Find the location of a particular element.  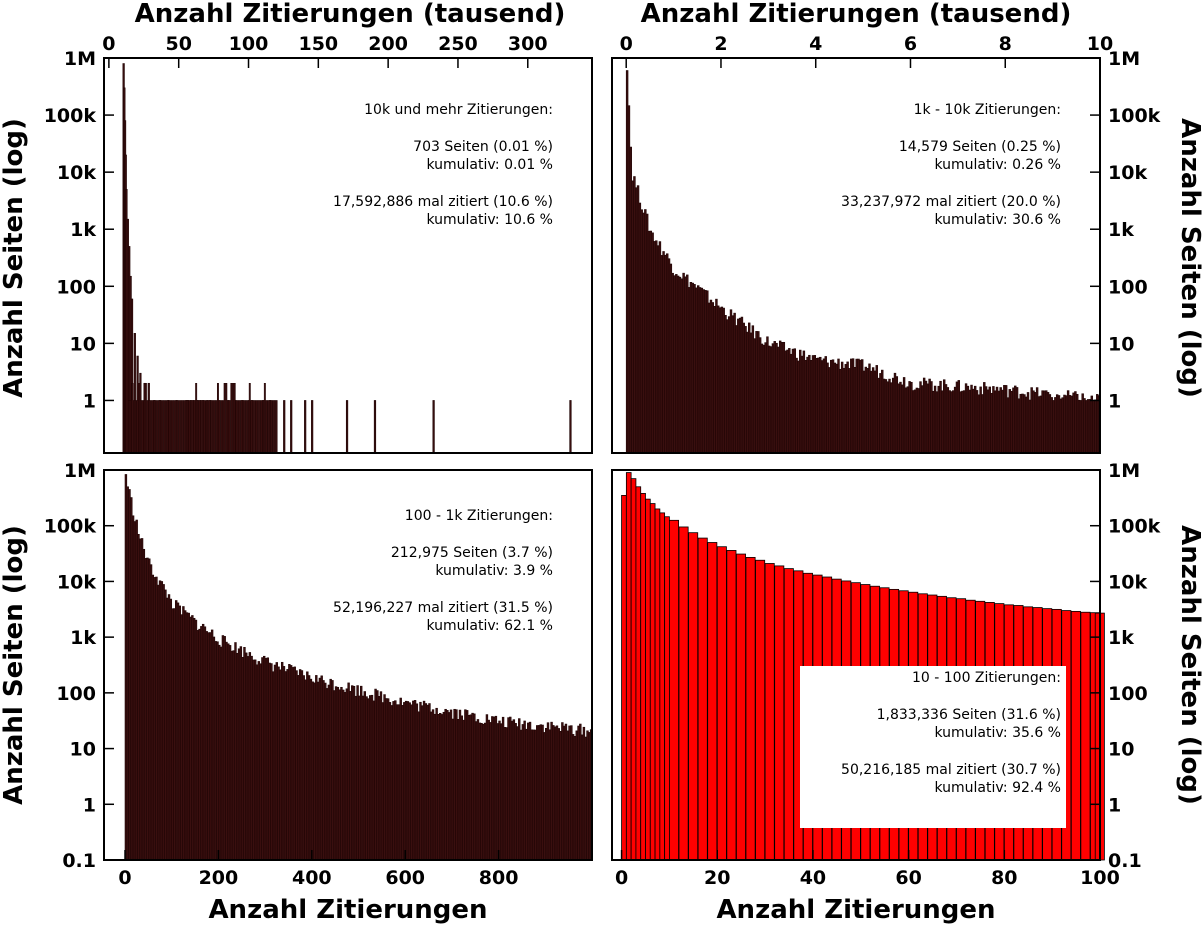

x-tick-label: 80 is located at coordinates (1004, 878).